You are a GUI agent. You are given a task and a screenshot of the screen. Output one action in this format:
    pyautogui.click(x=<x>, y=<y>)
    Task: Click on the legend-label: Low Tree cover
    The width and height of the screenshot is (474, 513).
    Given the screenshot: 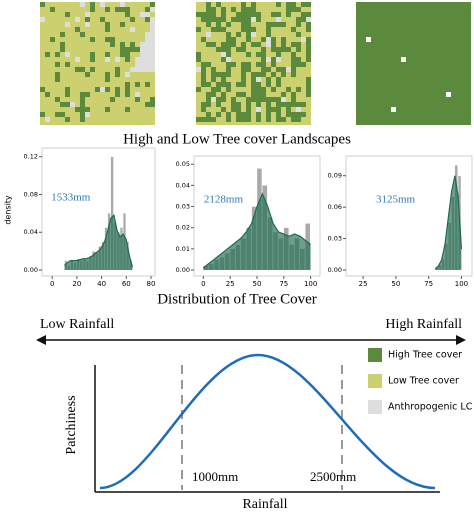 What is the action you would take?
    pyautogui.click(x=423, y=381)
    